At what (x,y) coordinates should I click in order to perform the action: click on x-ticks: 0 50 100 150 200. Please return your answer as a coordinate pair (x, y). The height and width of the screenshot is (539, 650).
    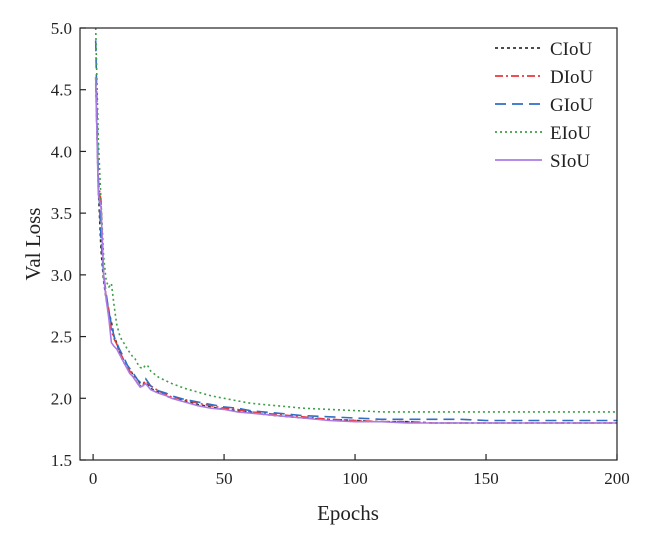
    Looking at the image, I should click on (359, 471).